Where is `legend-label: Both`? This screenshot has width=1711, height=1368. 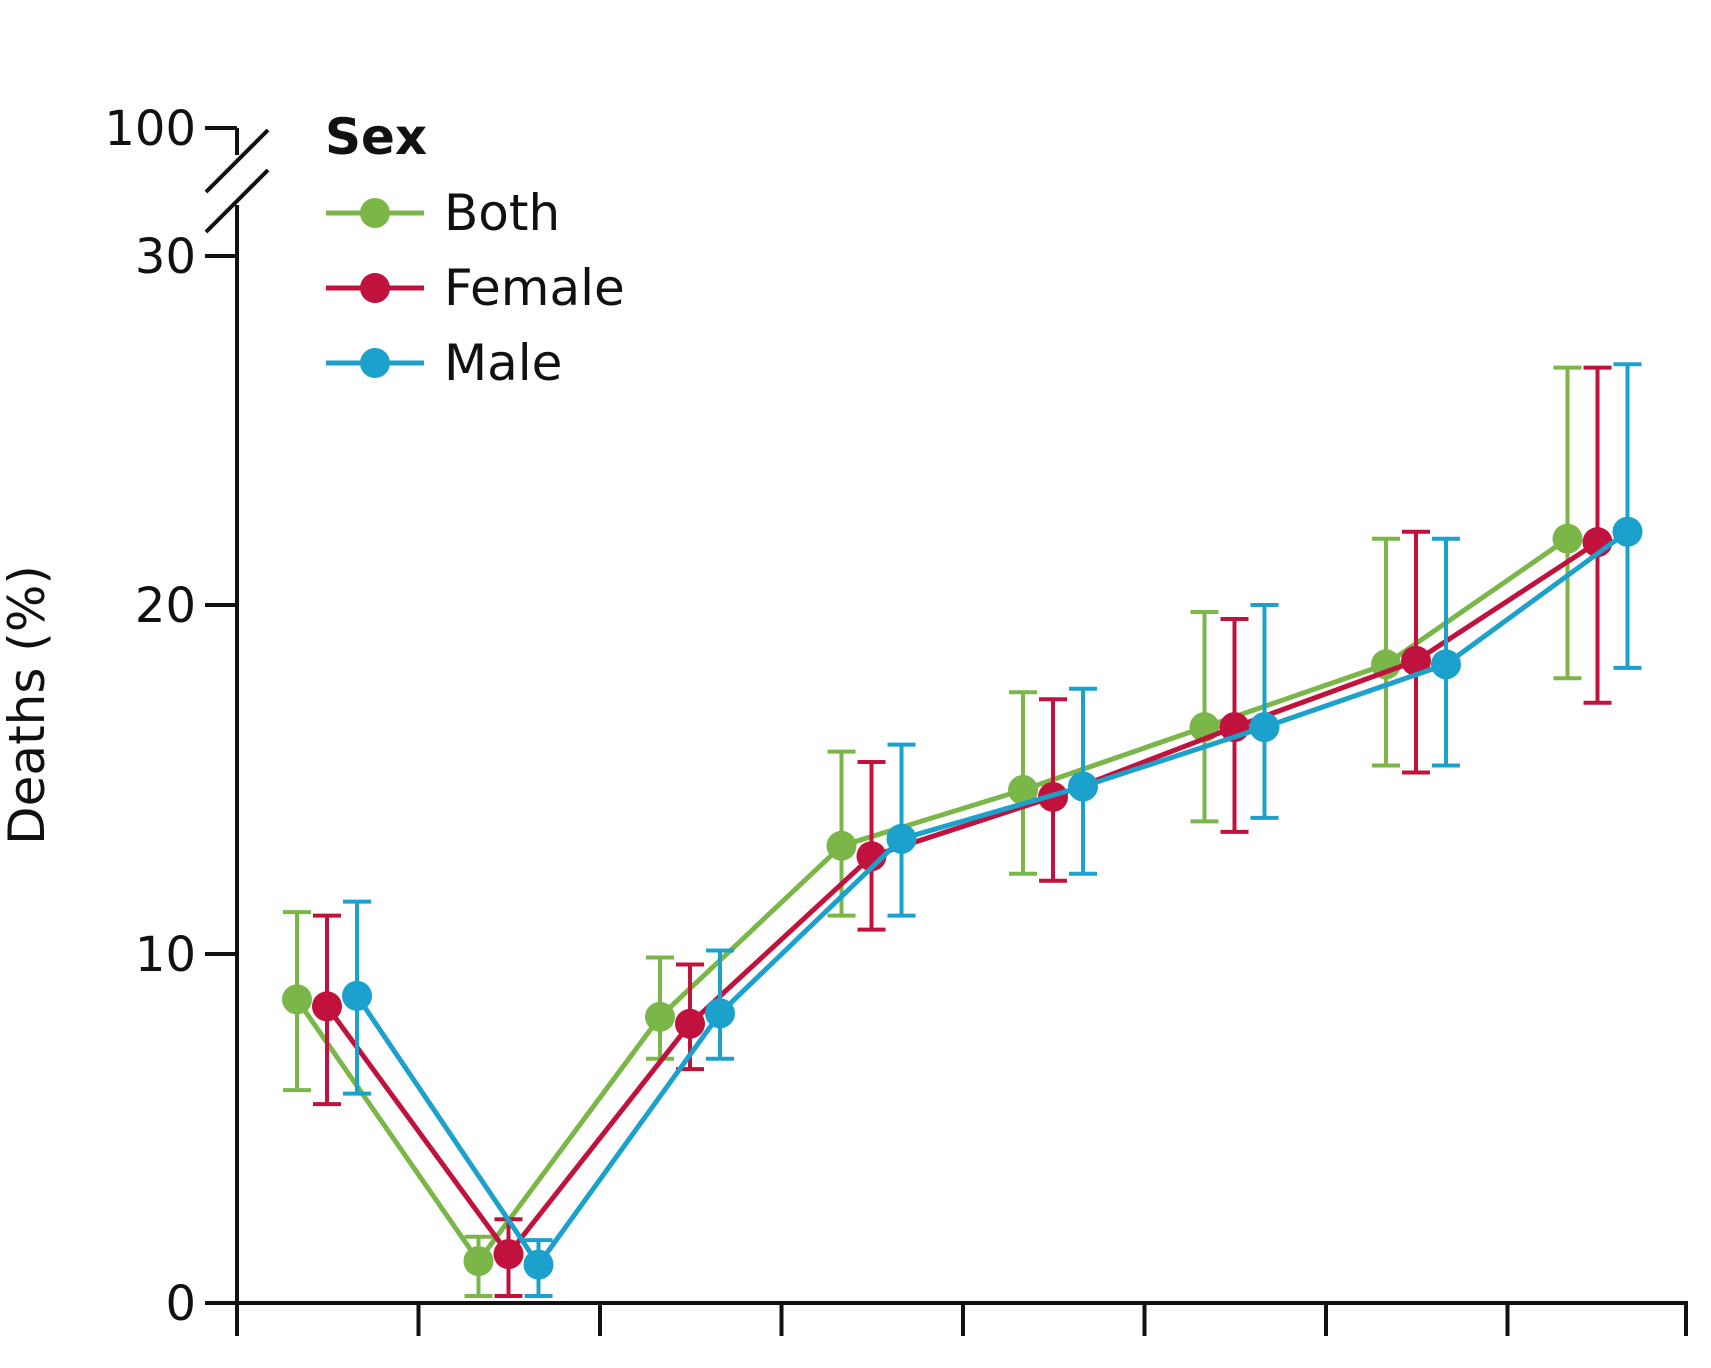 legend-label: Both is located at coordinates (502, 213).